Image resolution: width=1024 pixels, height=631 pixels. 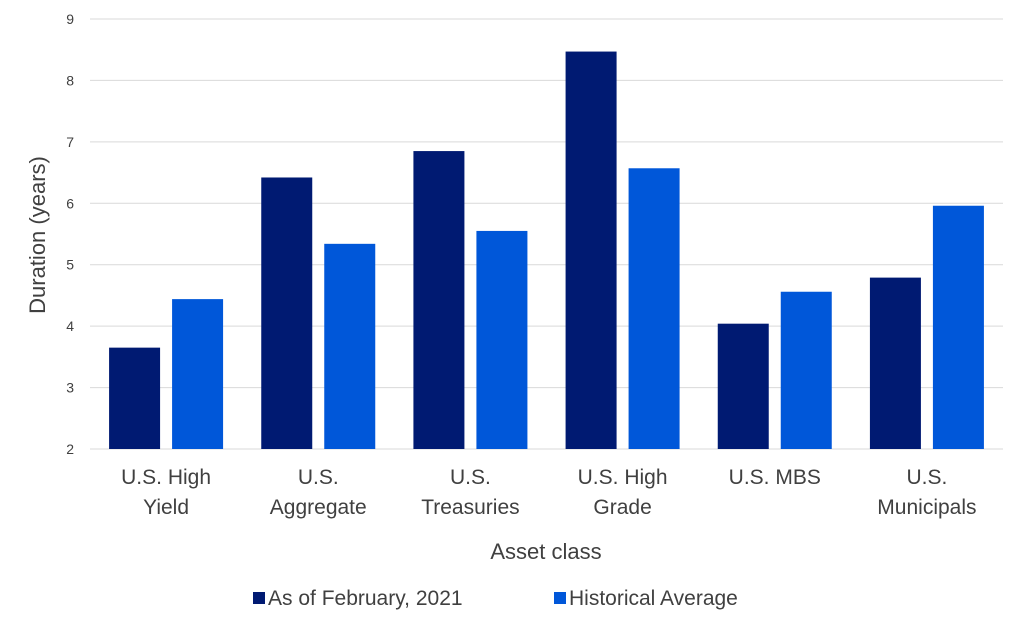 What do you see at coordinates (622, 507) in the screenshot?
I see `x-category-label: Grade` at bounding box center [622, 507].